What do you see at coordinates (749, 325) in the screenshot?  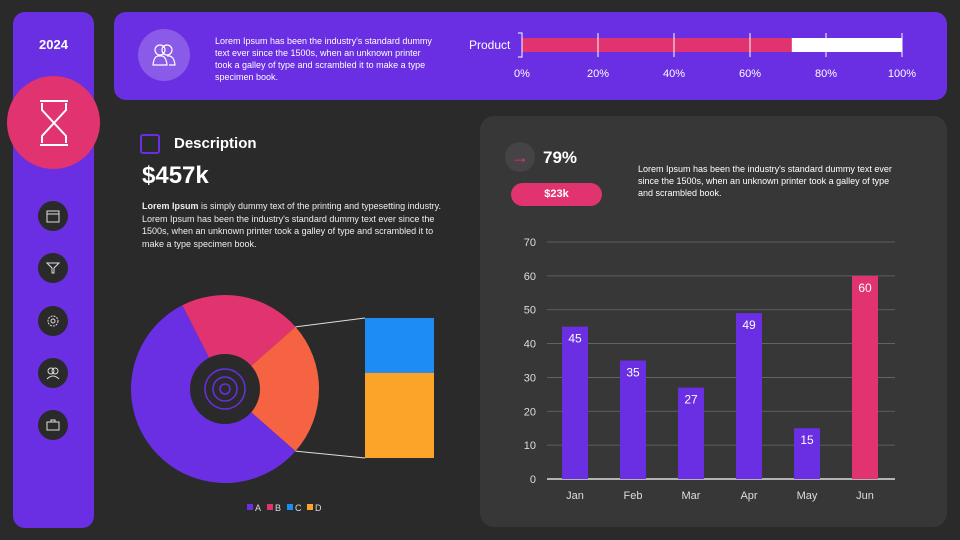 I see `data-label: 49` at bounding box center [749, 325].